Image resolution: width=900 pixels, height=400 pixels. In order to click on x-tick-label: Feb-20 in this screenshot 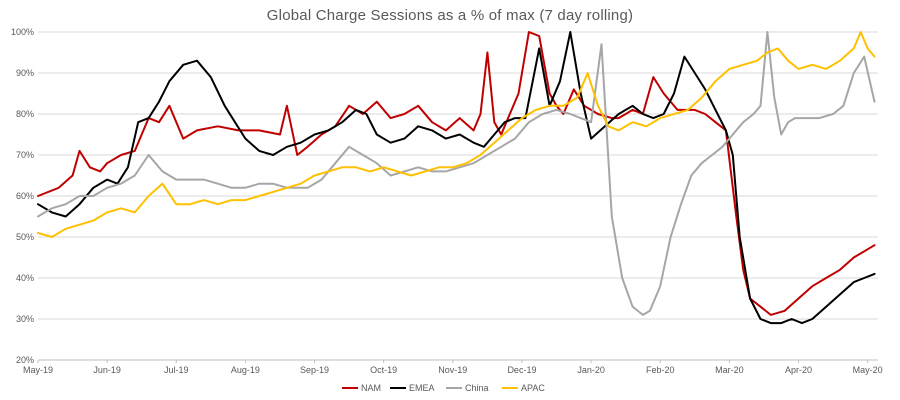, I will do `click(660, 370)`.